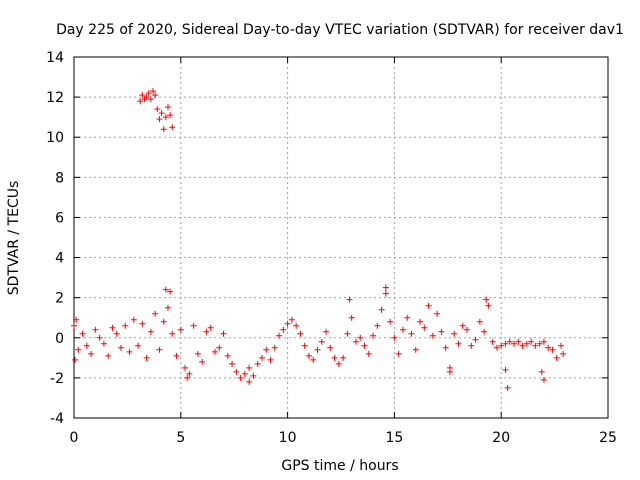  I want to click on y-tick-label: -2, so click(57, 379).